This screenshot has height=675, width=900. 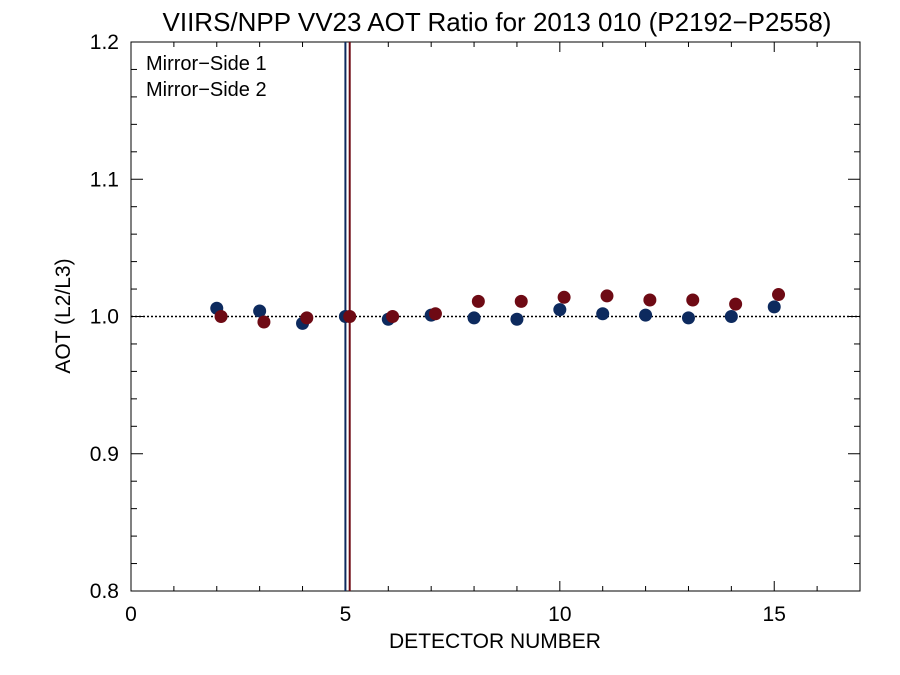 I want to click on legend-mirror-side-1: Mirror−Side 1, so click(x=206, y=64).